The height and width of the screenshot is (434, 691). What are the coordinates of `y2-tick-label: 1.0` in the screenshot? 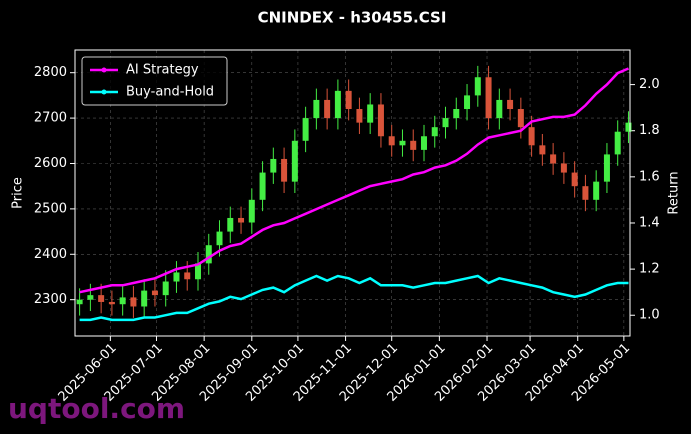 It's located at (649, 315).